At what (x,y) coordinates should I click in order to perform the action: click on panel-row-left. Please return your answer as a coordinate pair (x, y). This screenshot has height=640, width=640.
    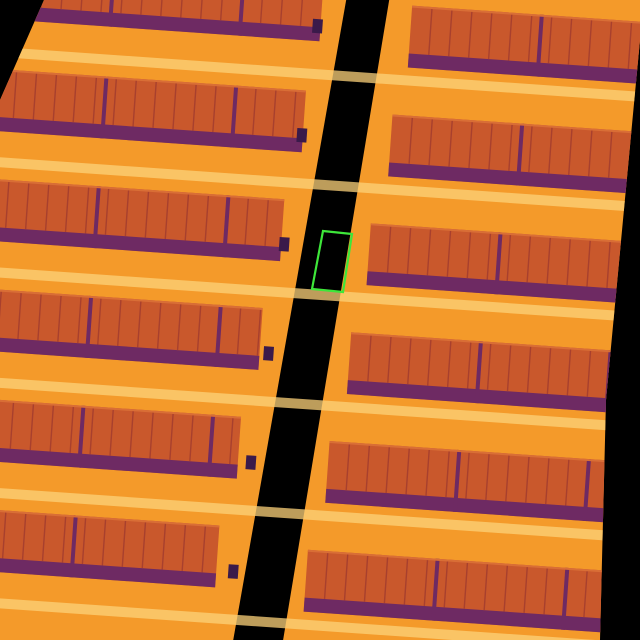
    Looking at the image, I should click on (131, 328).